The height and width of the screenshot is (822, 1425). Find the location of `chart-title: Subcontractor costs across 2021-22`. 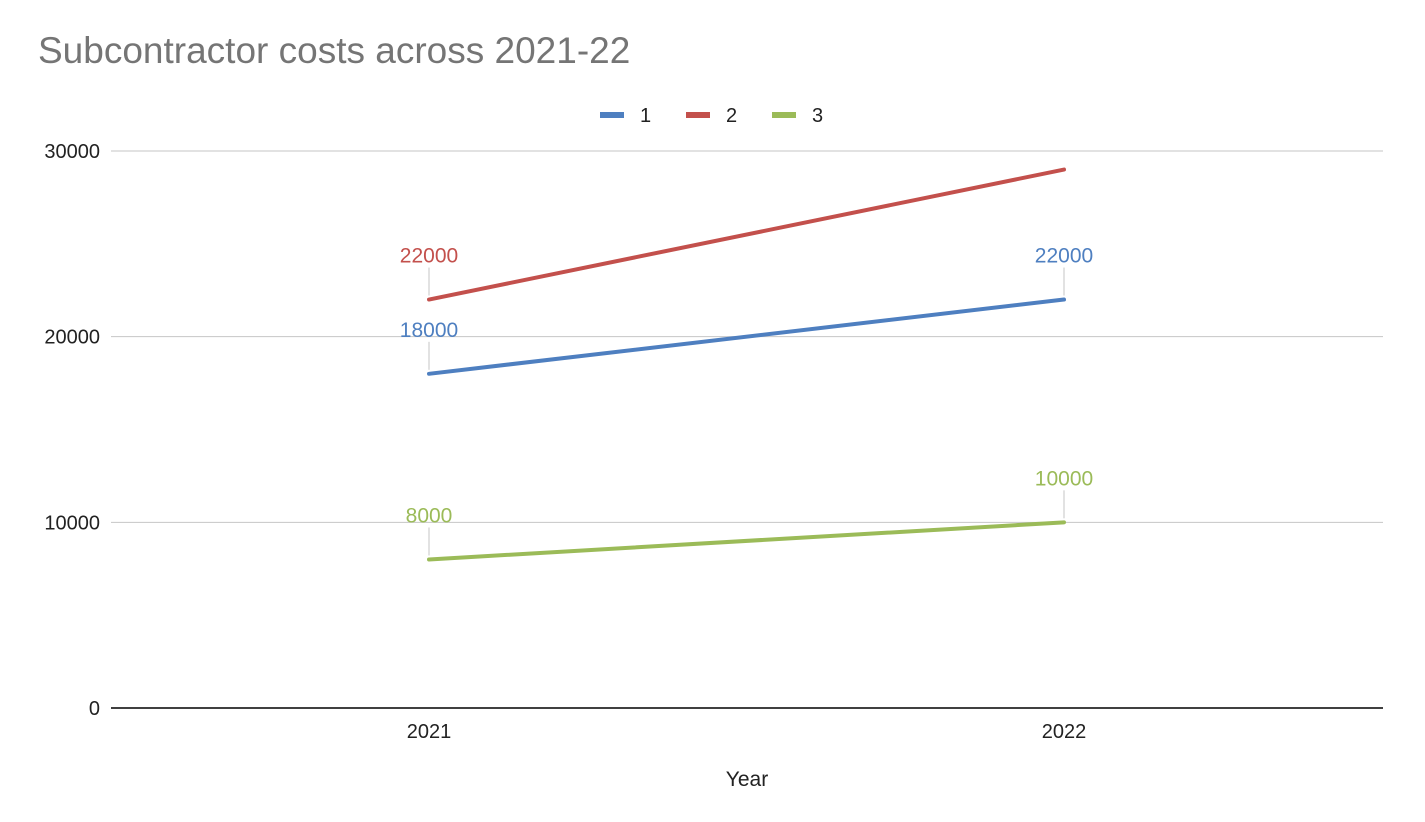

chart-title: Subcontractor costs across 2021-22 is located at coordinates (334, 50).